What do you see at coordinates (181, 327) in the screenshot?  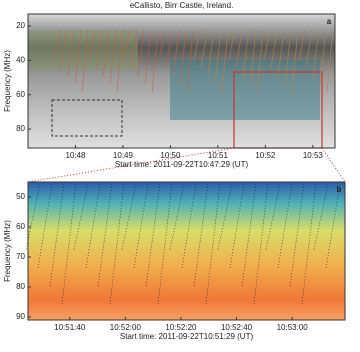 I see `x-tick-label: 10:52:20` at bounding box center [181, 327].